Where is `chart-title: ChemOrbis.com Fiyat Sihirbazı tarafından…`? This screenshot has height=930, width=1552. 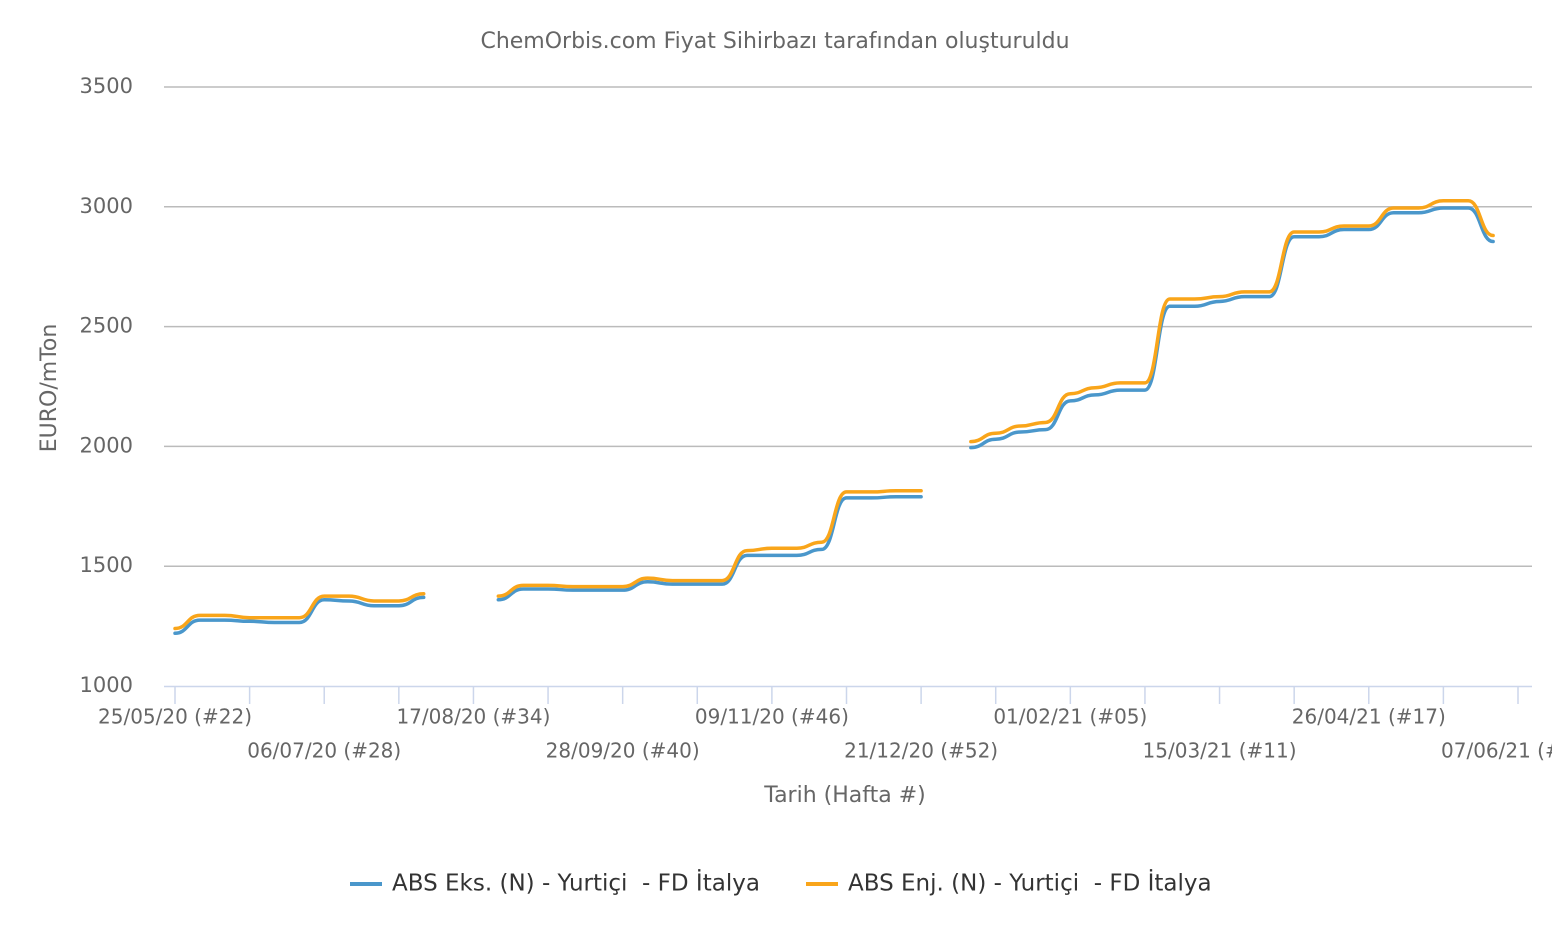 chart-title: ChemOrbis.com Fiyat Sihirbazı tarafından… is located at coordinates (774, 41).